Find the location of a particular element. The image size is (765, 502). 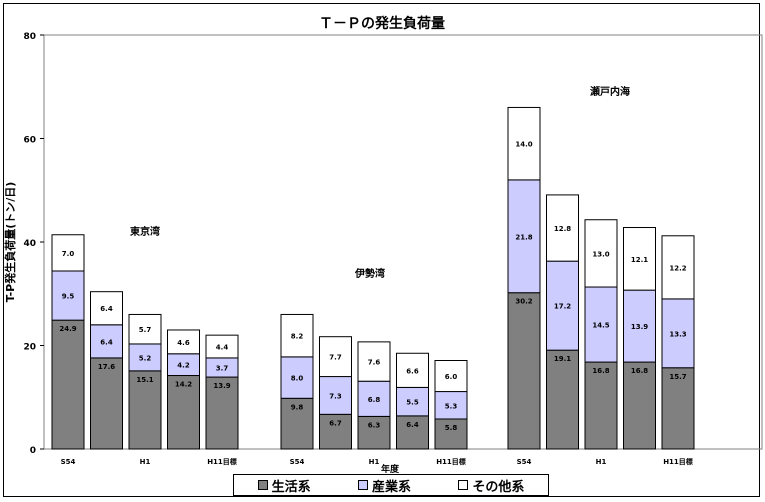

bar-value-label: 17.2 is located at coordinates (562, 307).